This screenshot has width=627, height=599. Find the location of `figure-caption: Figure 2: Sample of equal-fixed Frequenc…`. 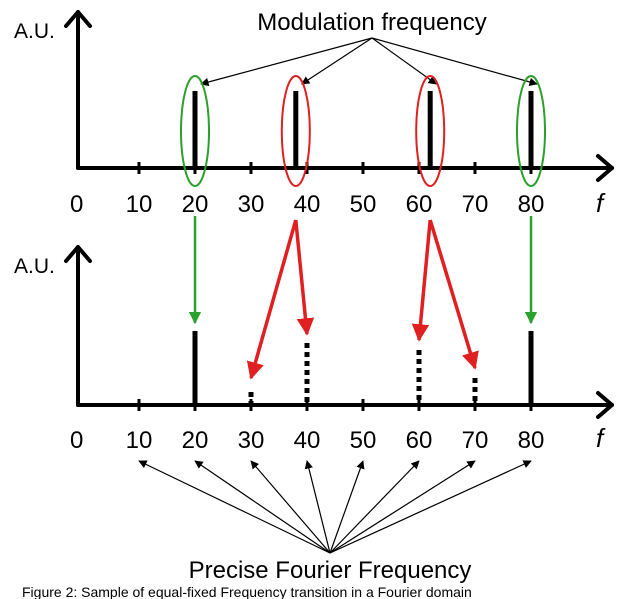

figure-caption: Figure 2: Sample of equal-fixed Frequenc… is located at coordinates (247, 591).